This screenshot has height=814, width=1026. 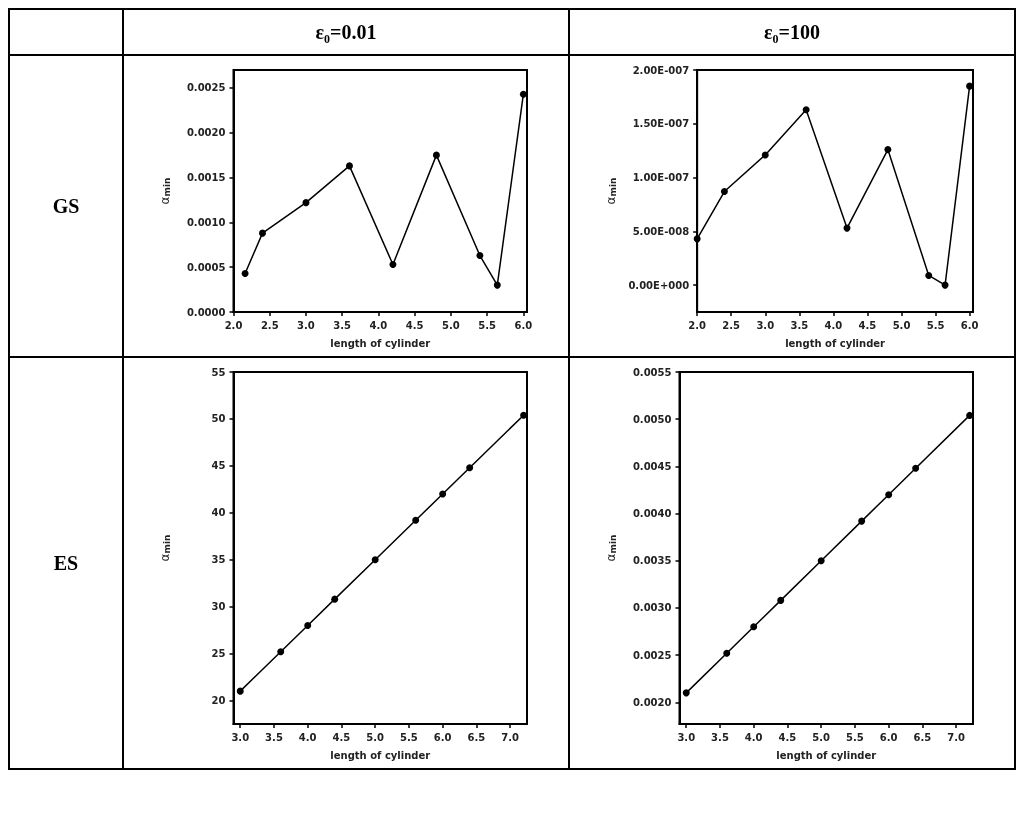 I want to click on chart-title: ε₀=0.01, so click(x=346, y=32).